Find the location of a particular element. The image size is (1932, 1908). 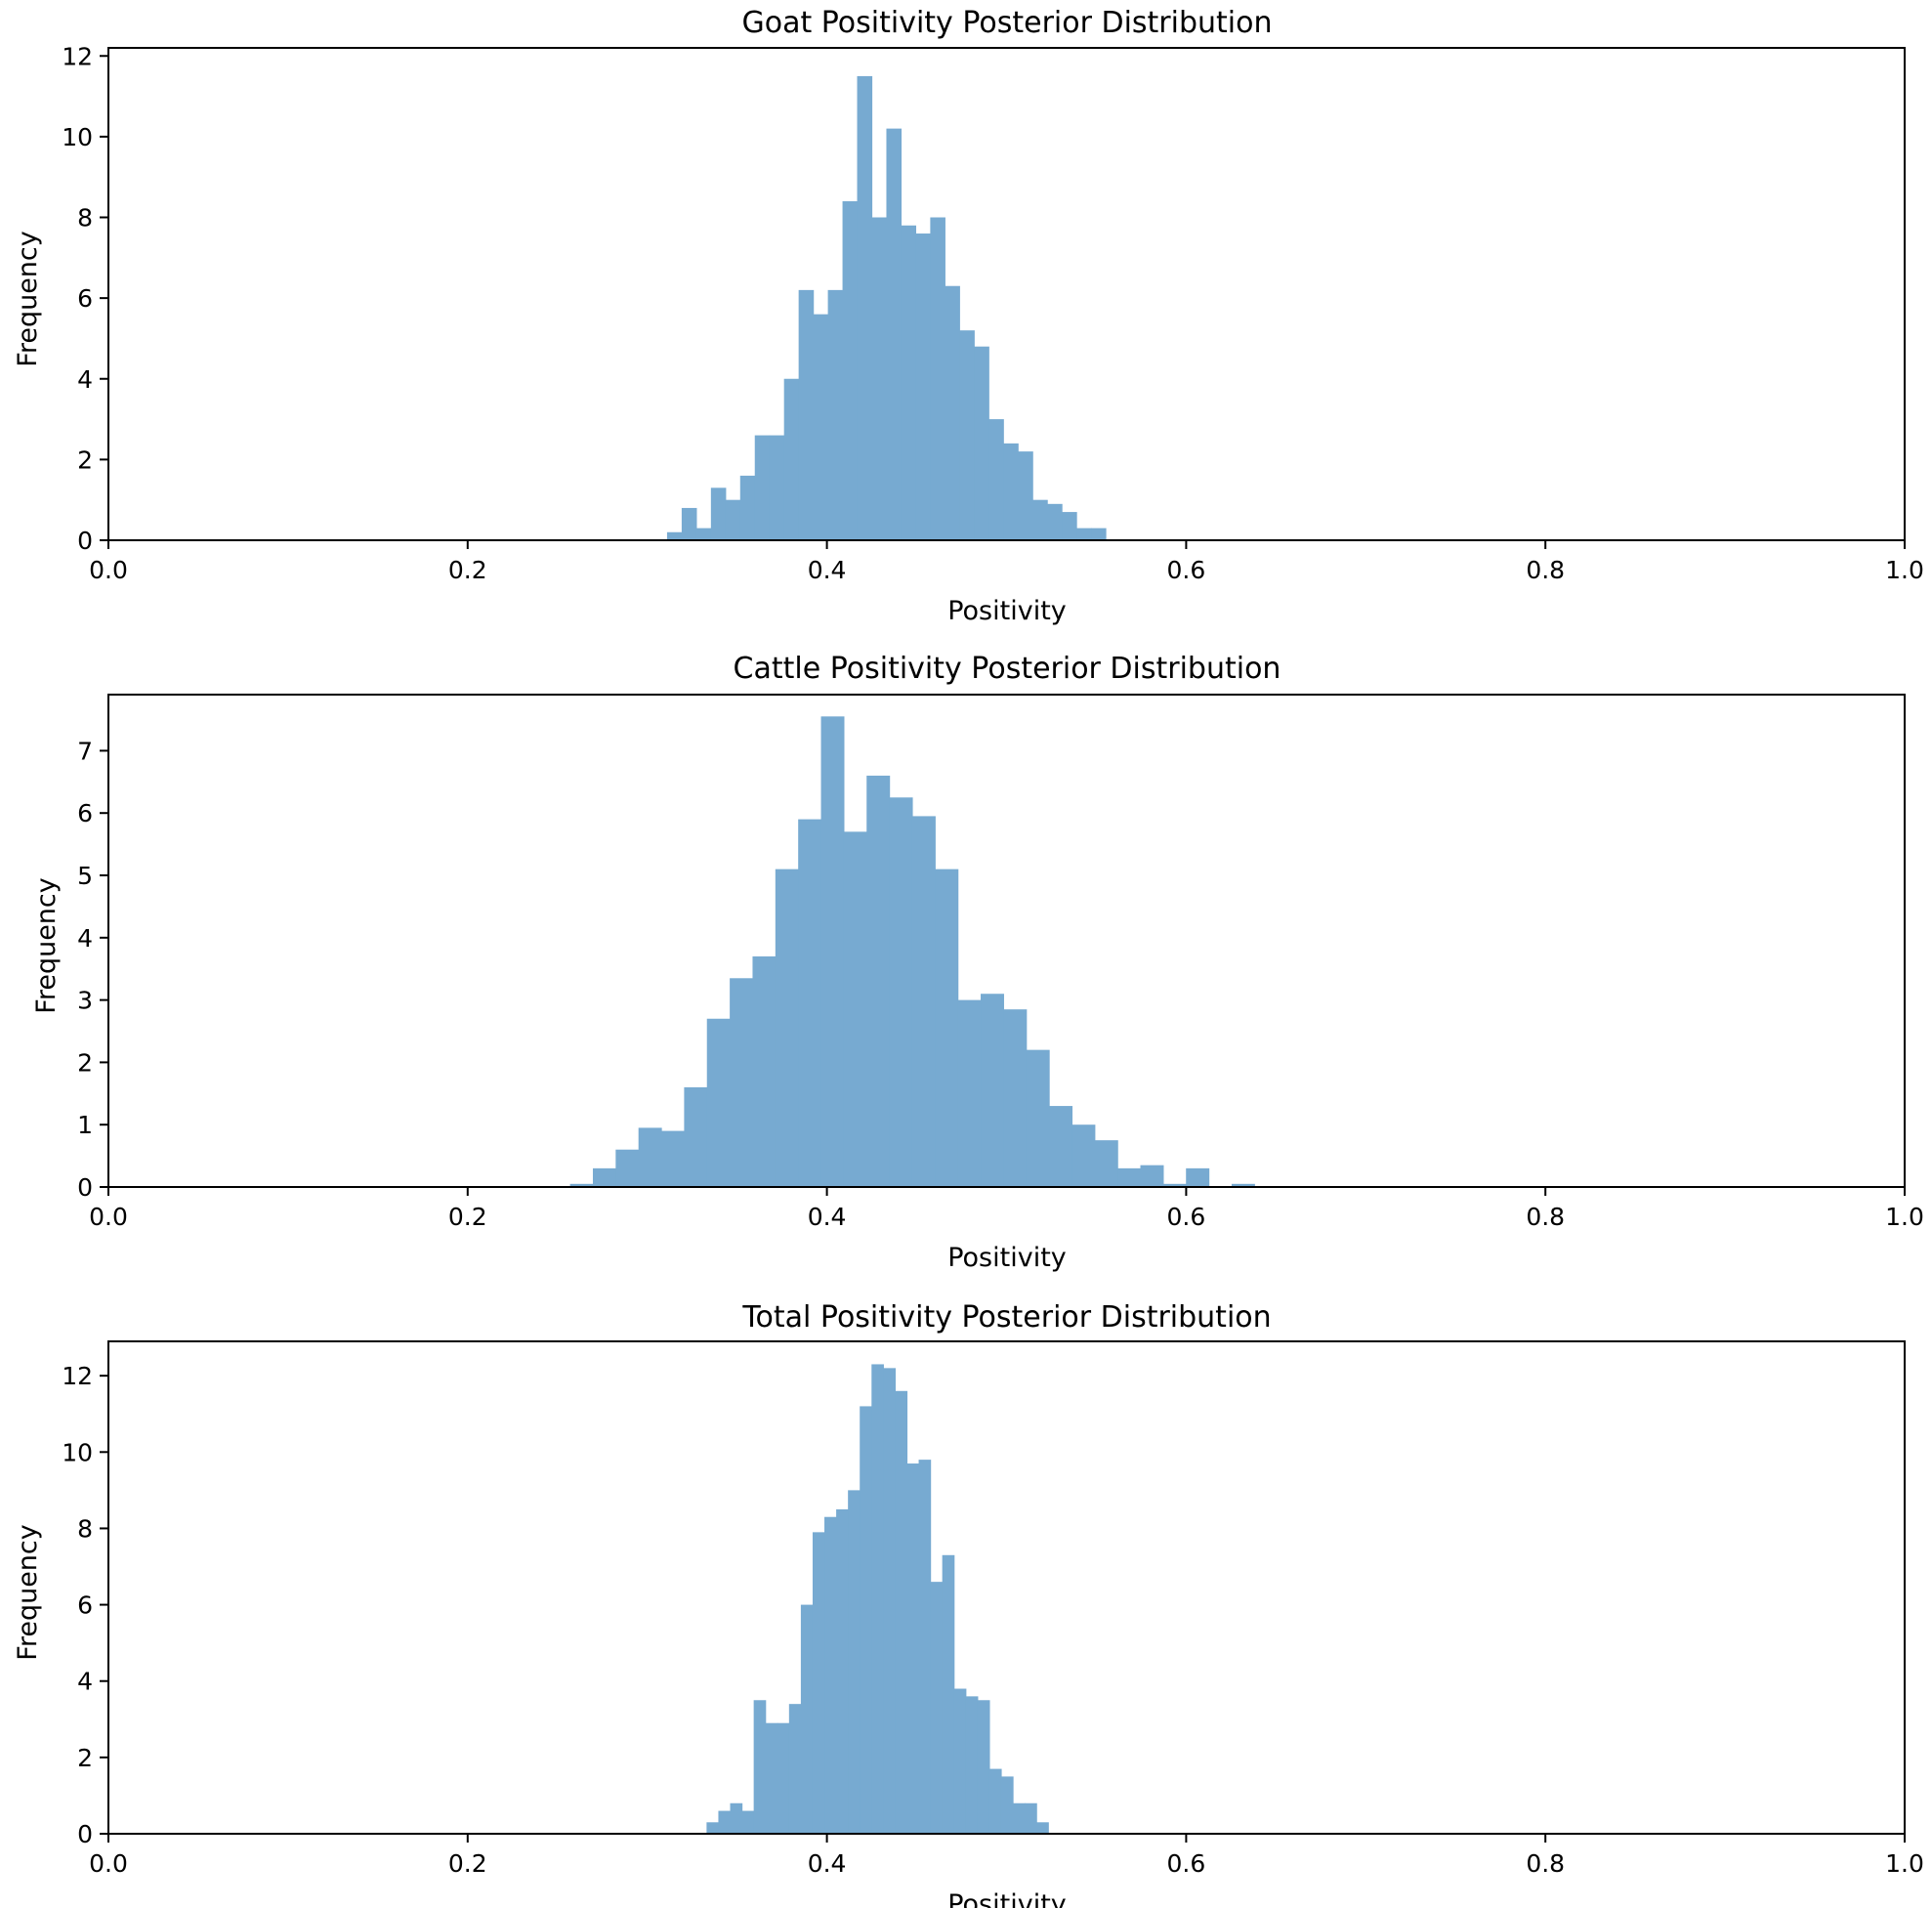

total-y-axis-label: Frequency is located at coordinates (28, 1592).